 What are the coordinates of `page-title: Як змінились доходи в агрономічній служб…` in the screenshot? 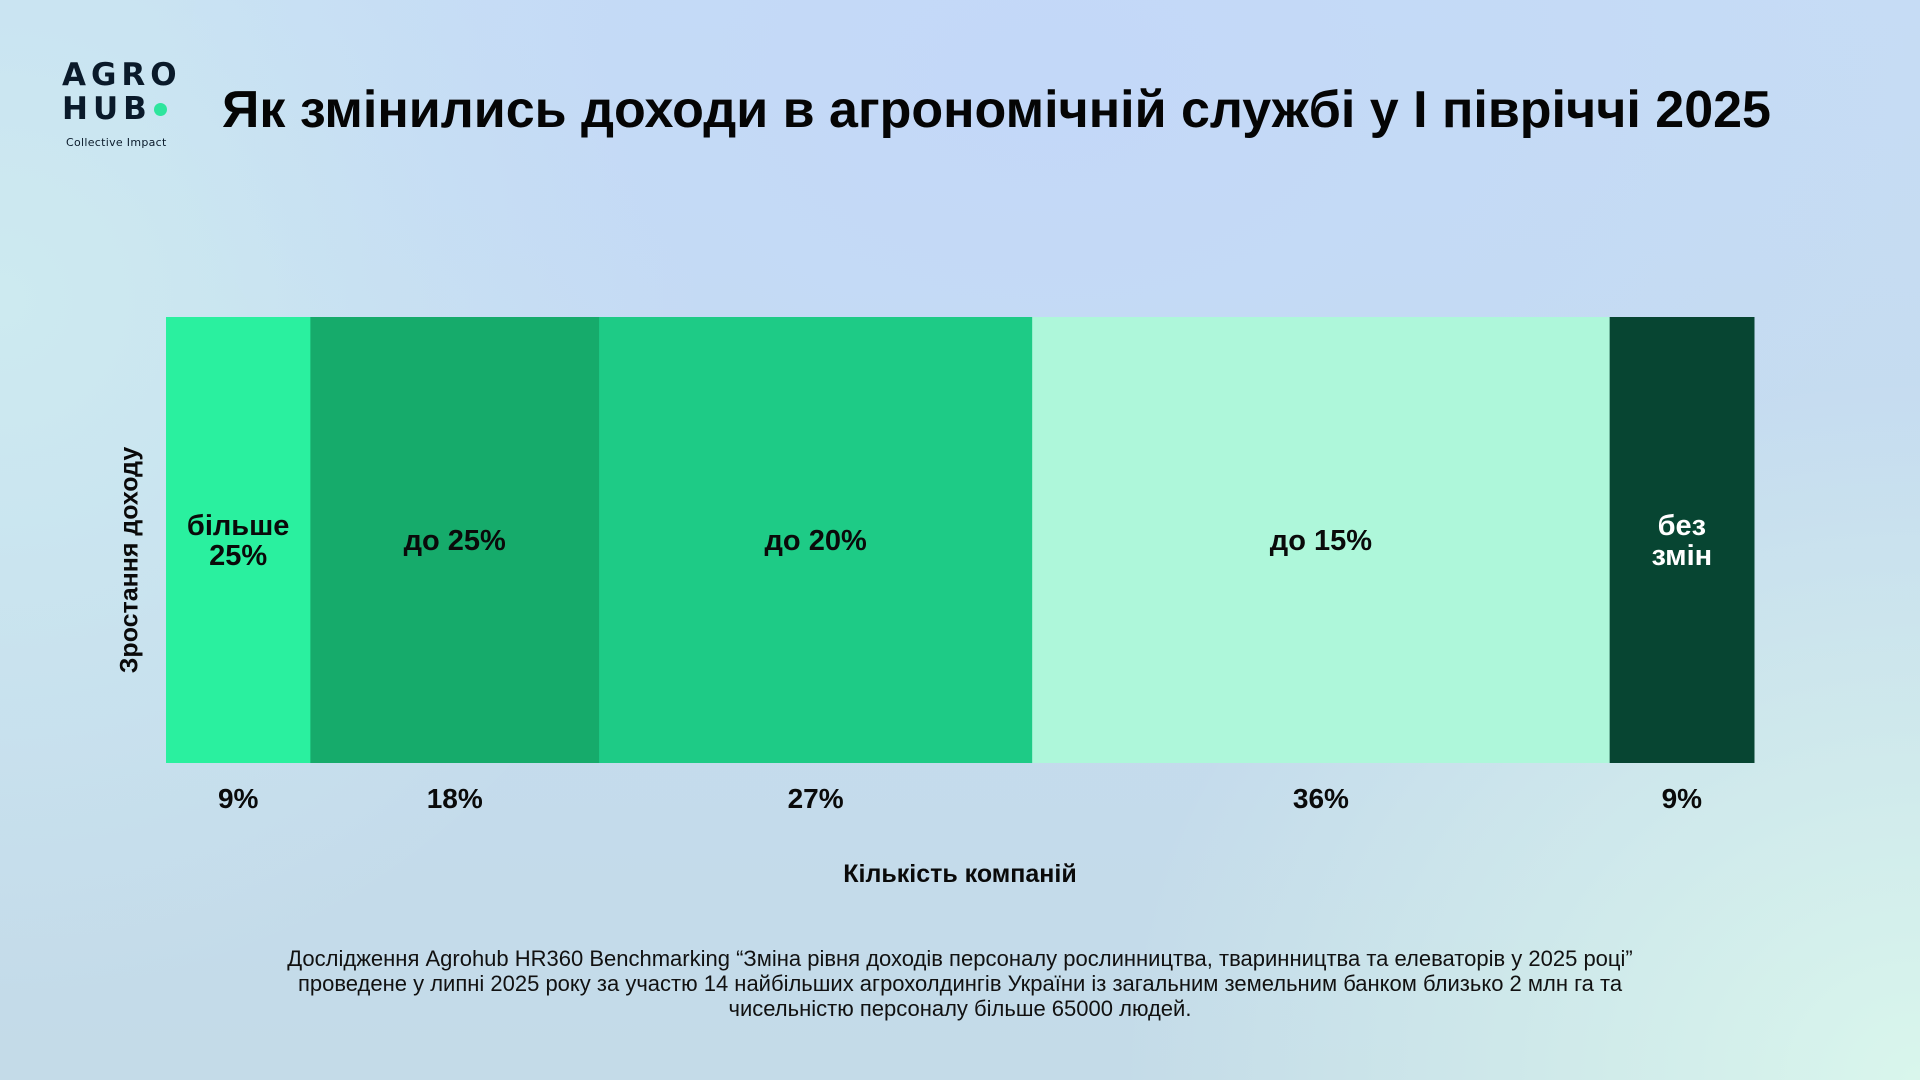 It's located at (996, 110).